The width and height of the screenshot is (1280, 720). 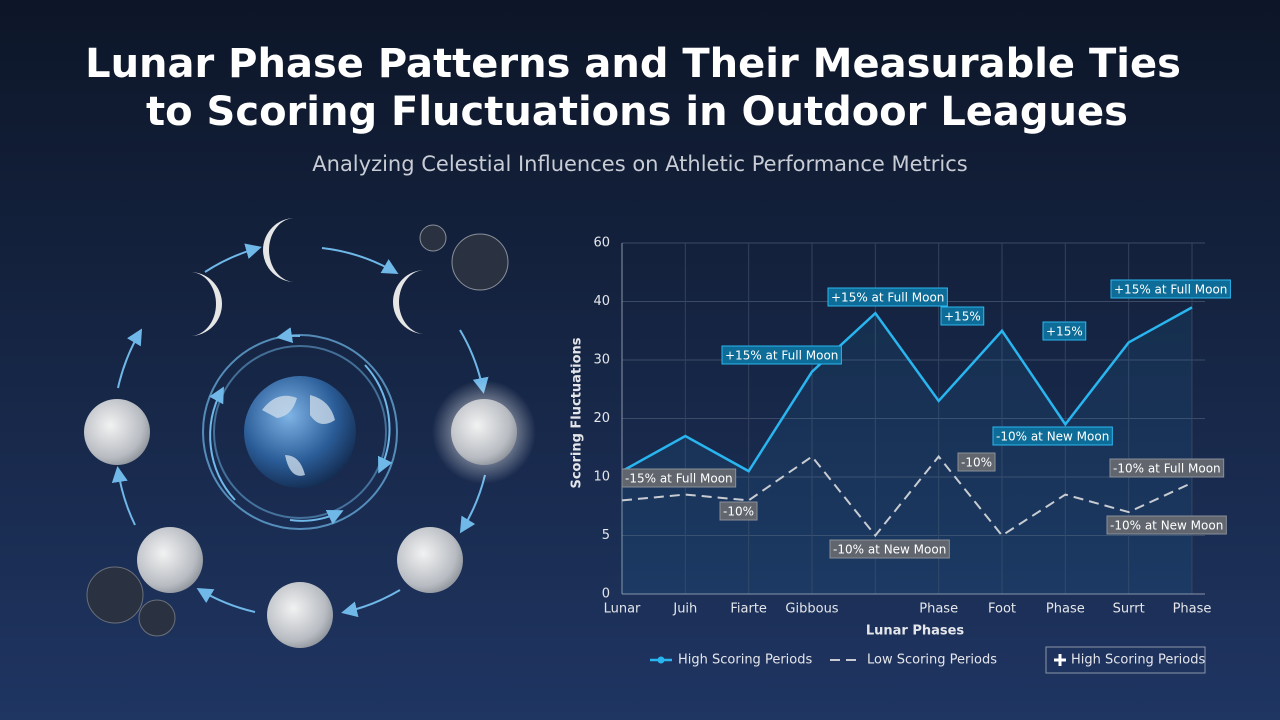 I want to click on x-tick-label: Lunar, so click(x=622, y=609).